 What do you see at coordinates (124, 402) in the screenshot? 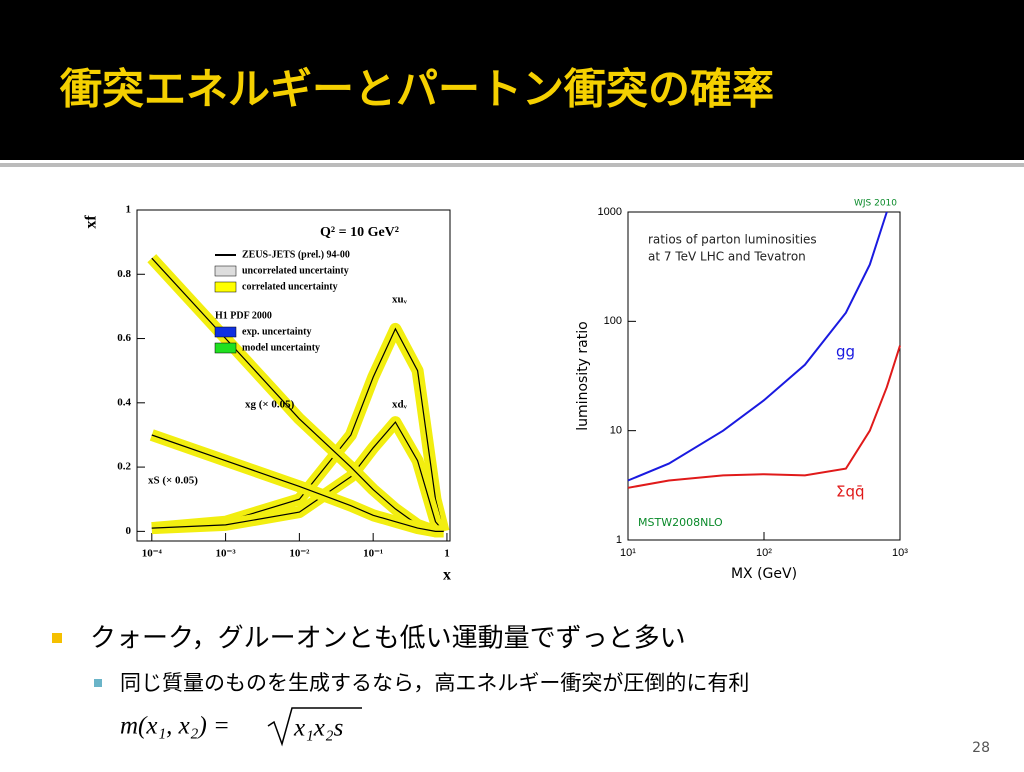
I see `y-tick-label: 0.4` at bounding box center [124, 402].